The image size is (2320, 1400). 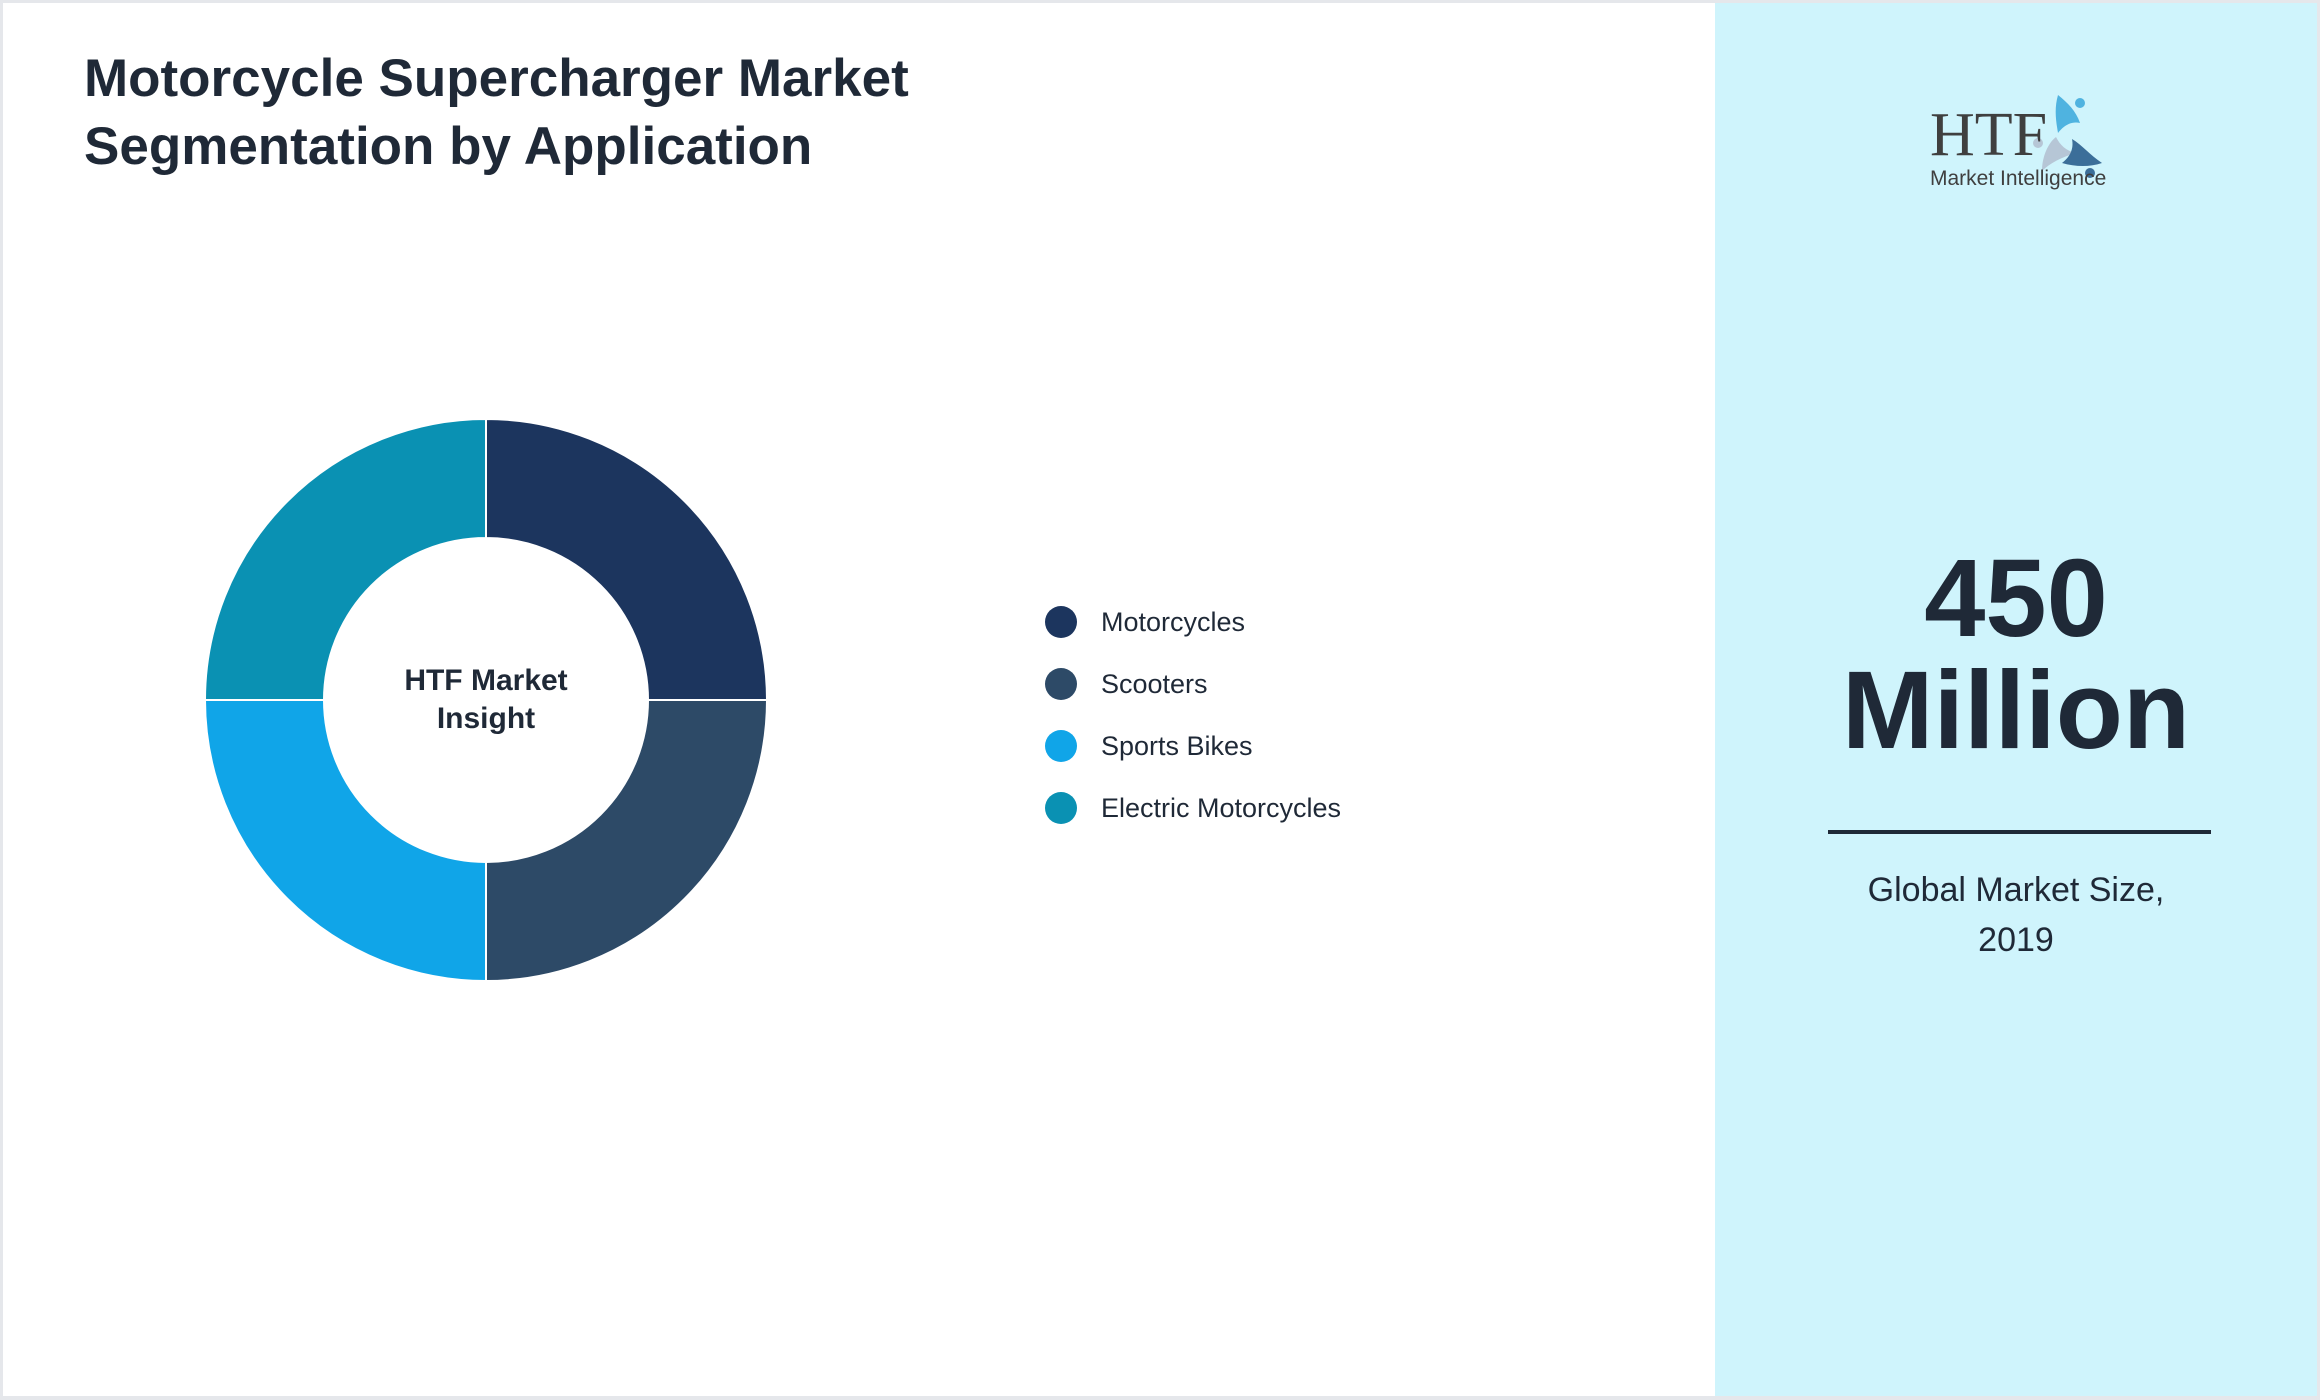 I want to click on center-label-line2: Insight, so click(x=486, y=718).